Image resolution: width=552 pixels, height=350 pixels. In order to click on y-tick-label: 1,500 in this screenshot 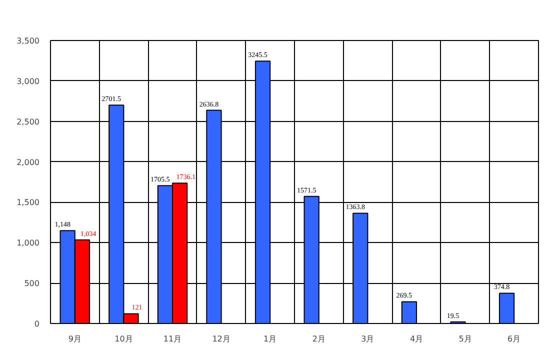, I will do `click(28, 203)`.